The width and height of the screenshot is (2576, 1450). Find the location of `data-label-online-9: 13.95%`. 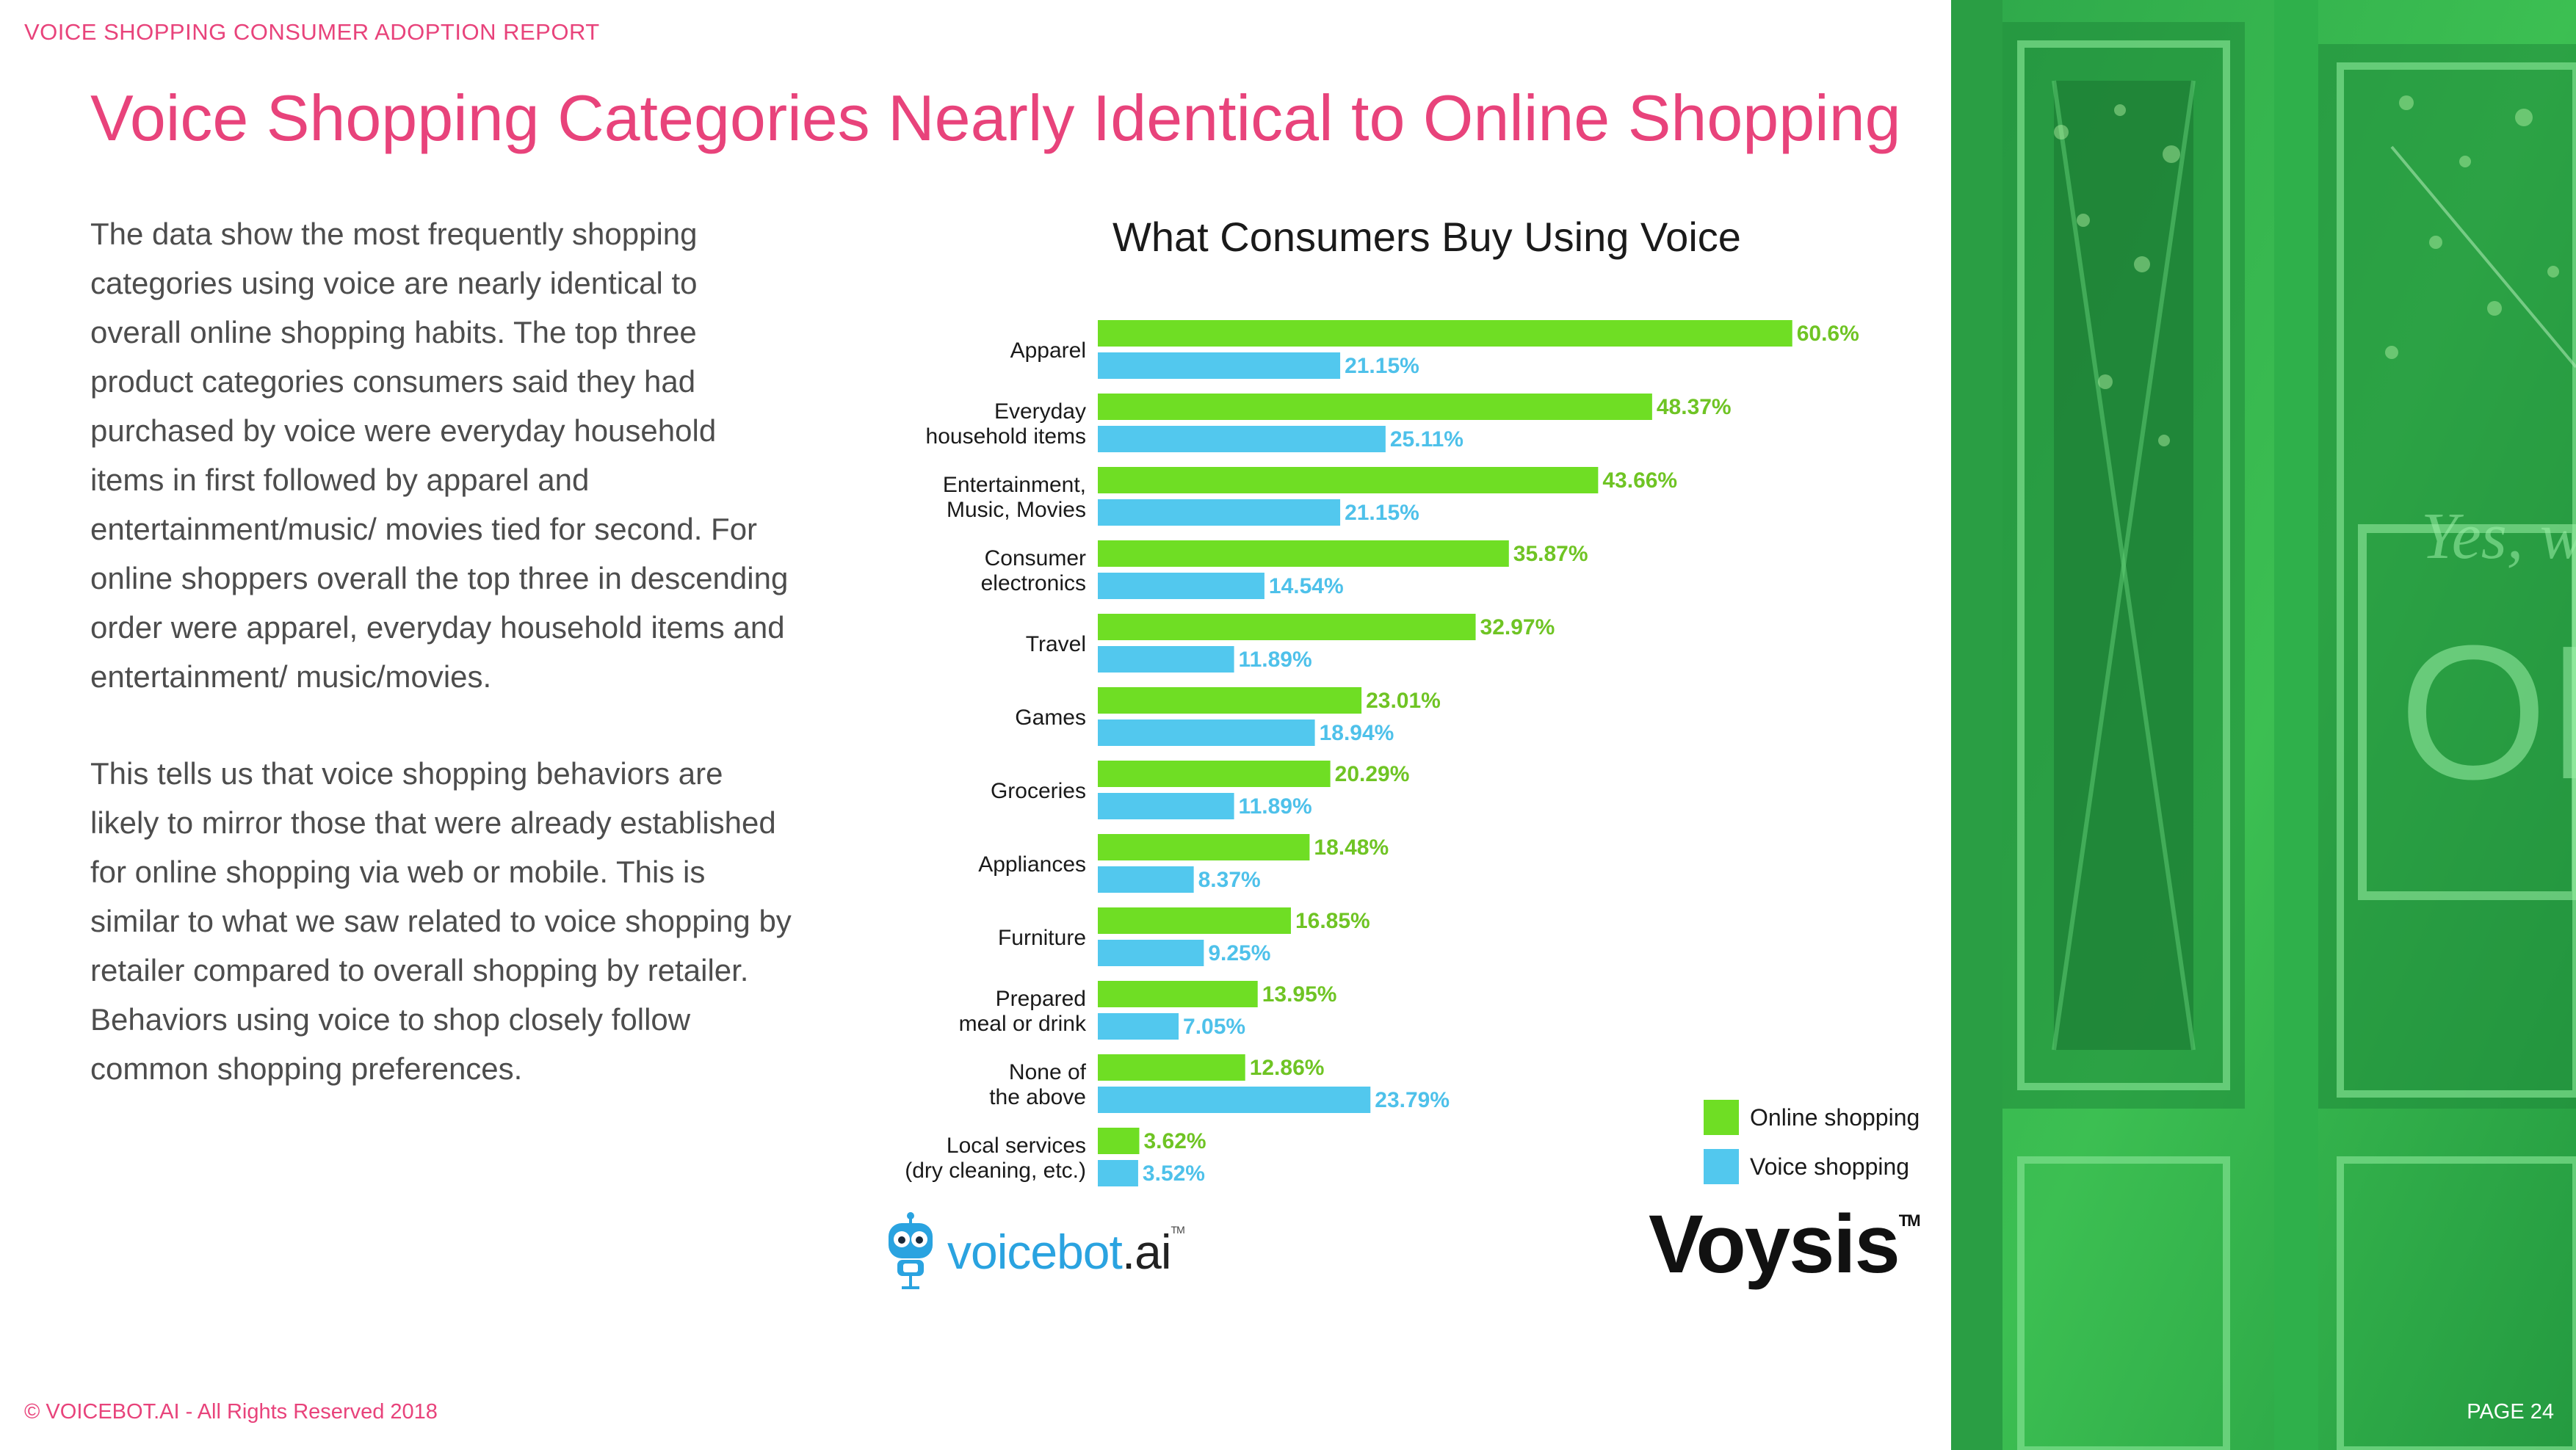

data-label-online-9: 13.95% is located at coordinates (1299, 994).